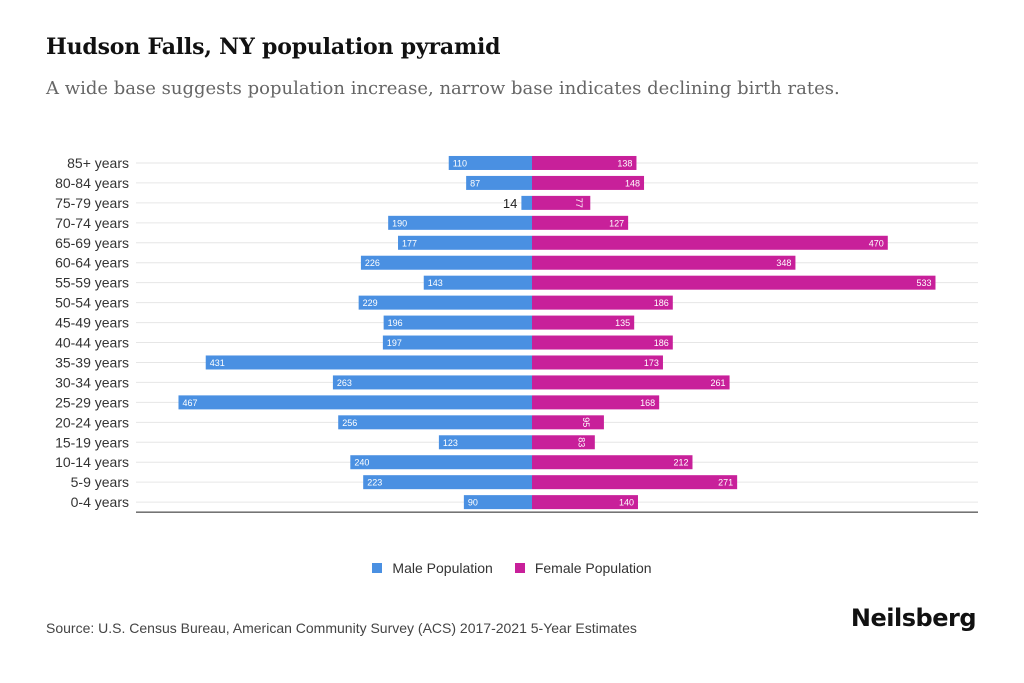  I want to click on data-label-female: 261, so click(718, 383).